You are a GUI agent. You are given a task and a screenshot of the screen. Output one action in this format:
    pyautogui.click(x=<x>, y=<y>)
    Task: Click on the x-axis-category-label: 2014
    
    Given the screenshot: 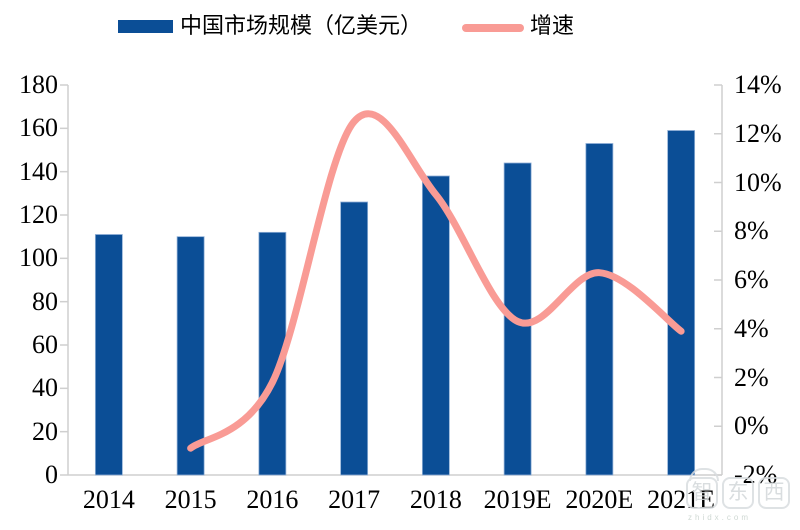 What is the action you would take?
    pyautogui.click(x=108, y=499)
    